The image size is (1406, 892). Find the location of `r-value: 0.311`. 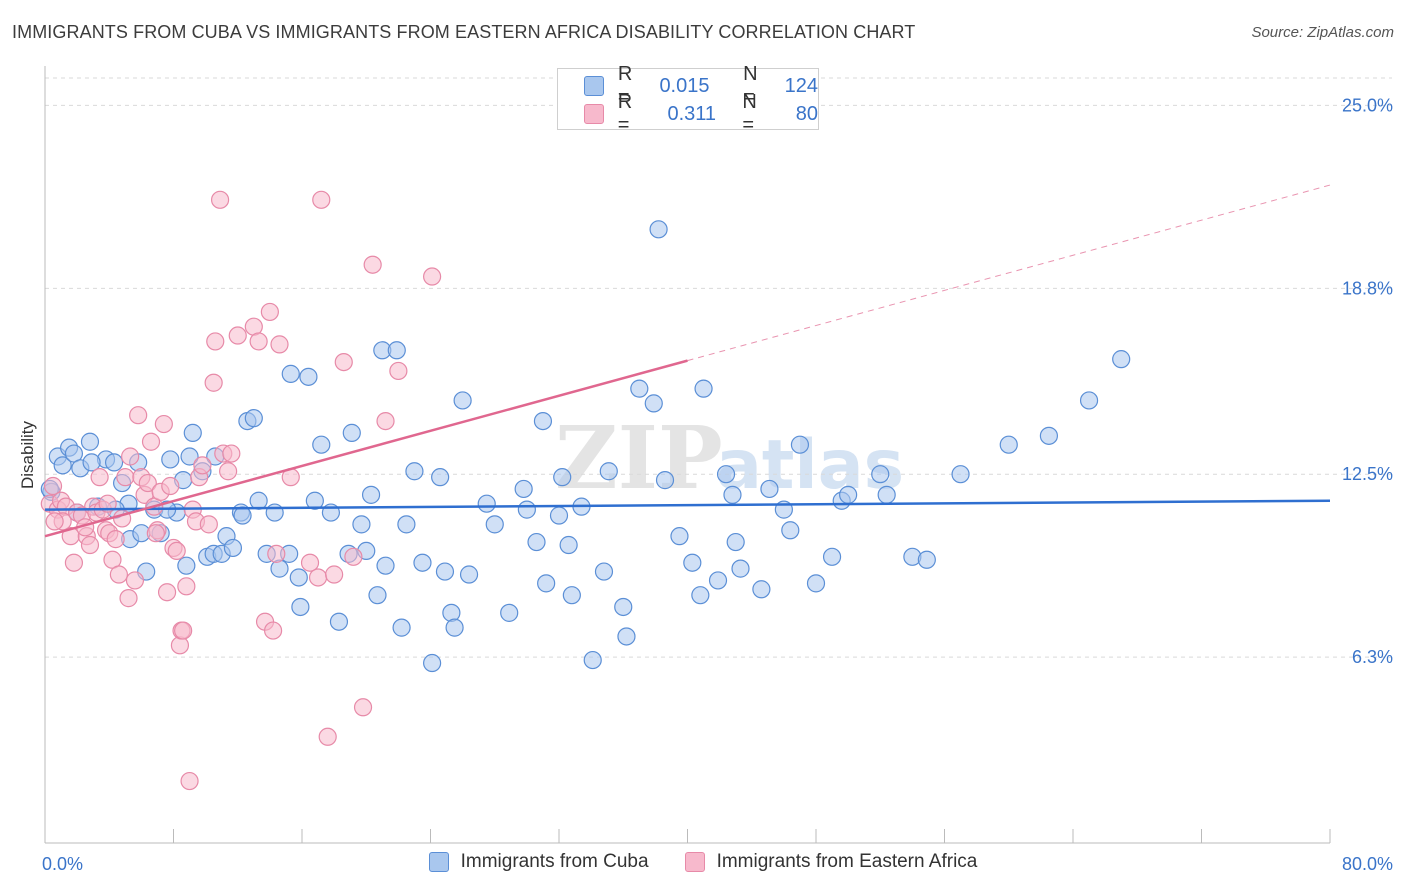

r-value: 0.311 is located at coordinates (692, 113).